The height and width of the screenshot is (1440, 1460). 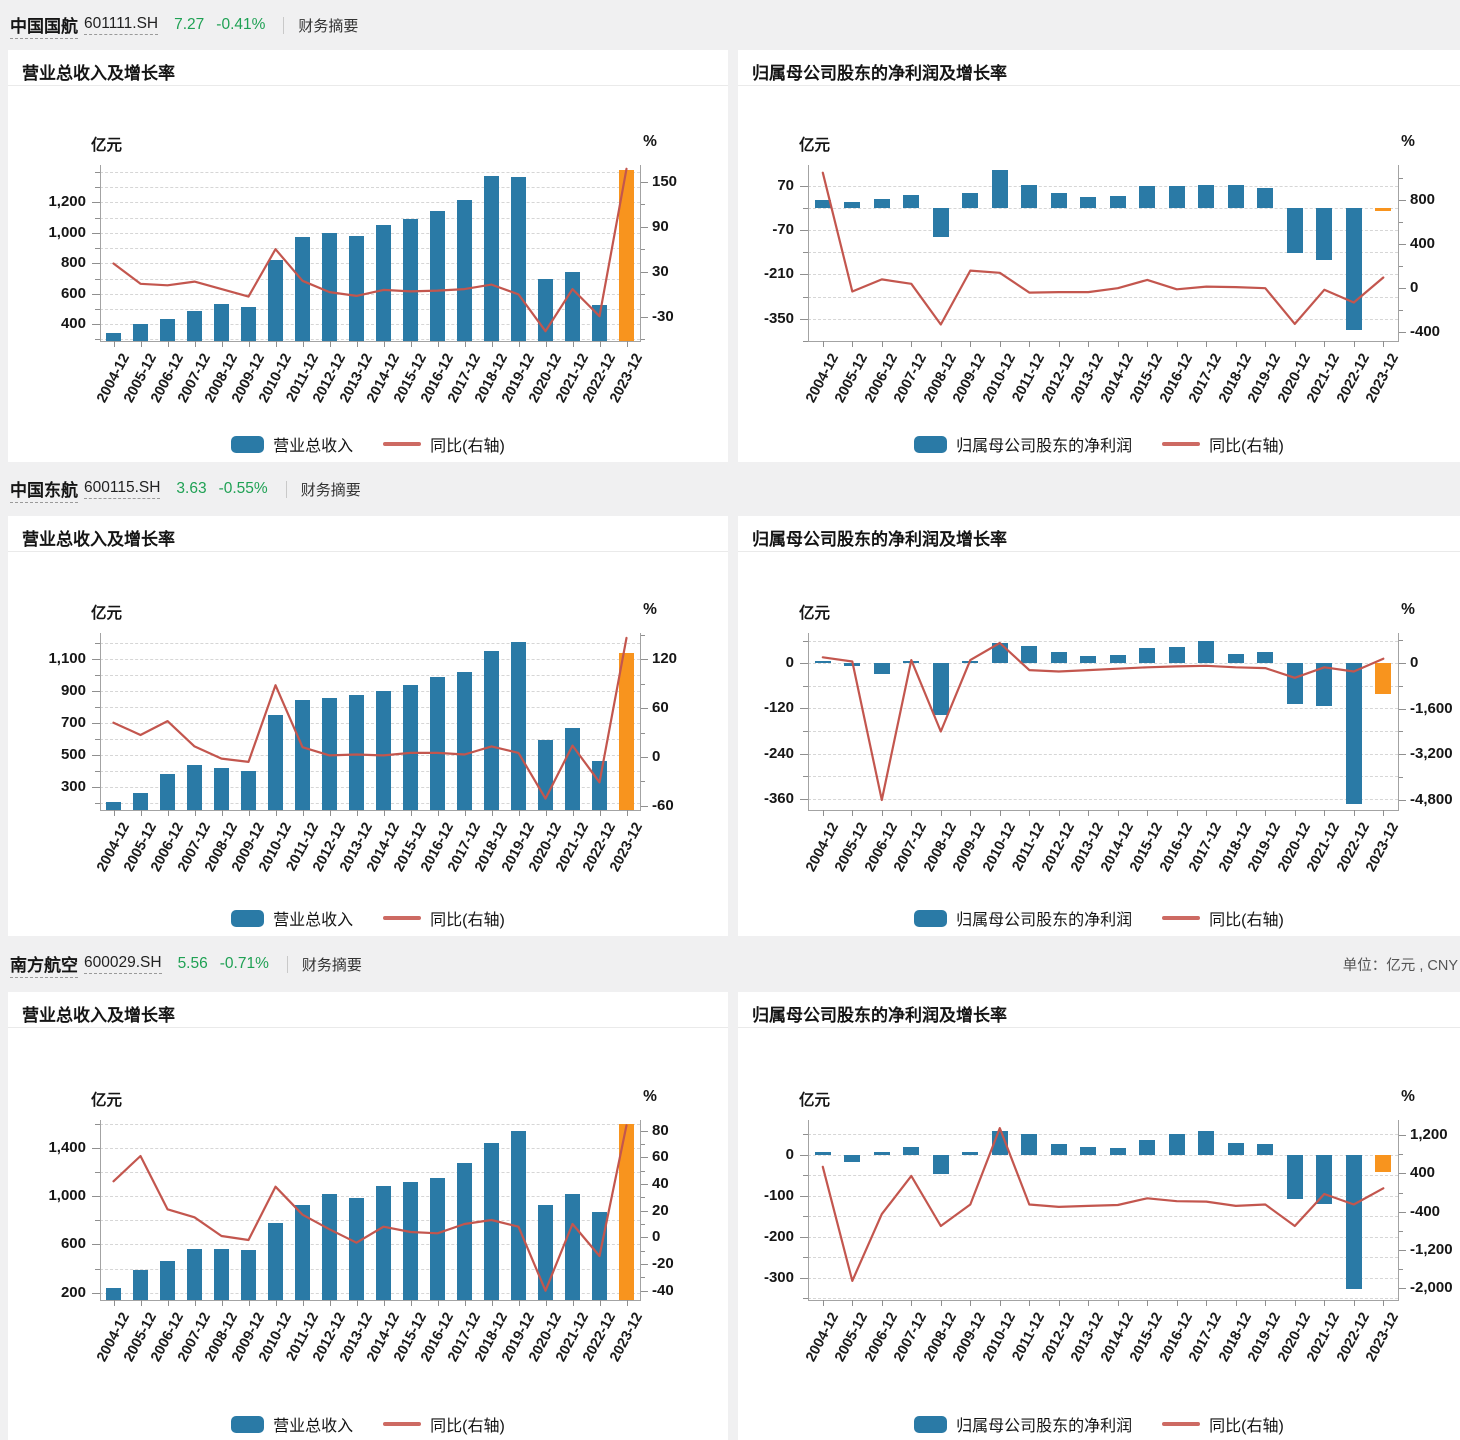 What do you see at coordinates (122, 489) in the screenshot?
I see `stock-code-link: 600115.SH` at bounding box center [122, 489].